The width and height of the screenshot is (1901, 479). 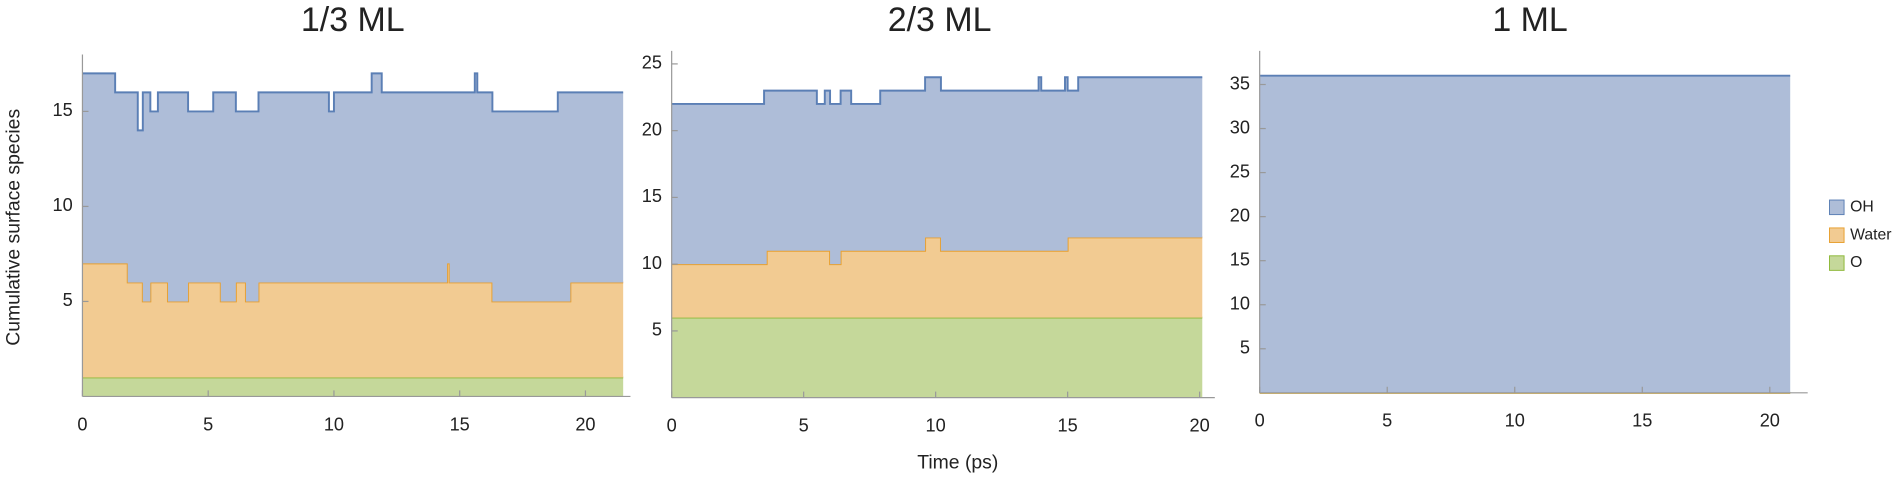 What do you see at coordinates (1240, 83) in the screenshot?
I see `y-tick-label: 35` at bounding box center [1240, 83].